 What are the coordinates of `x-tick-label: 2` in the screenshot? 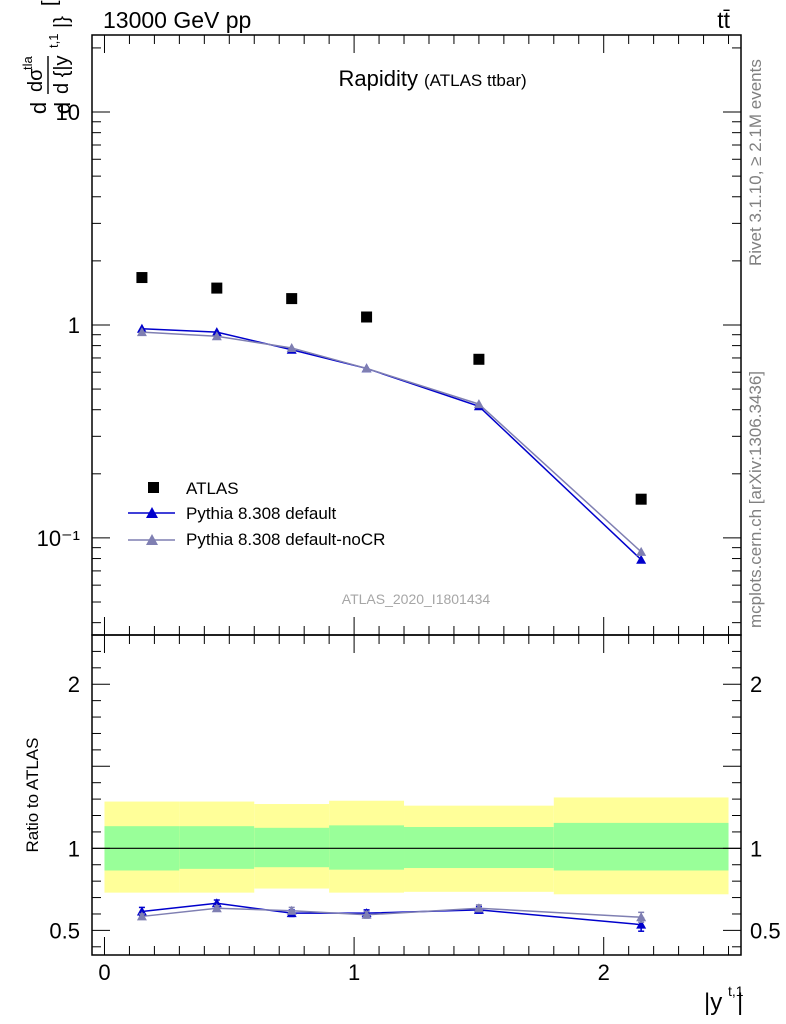 It's located at (604, 972).